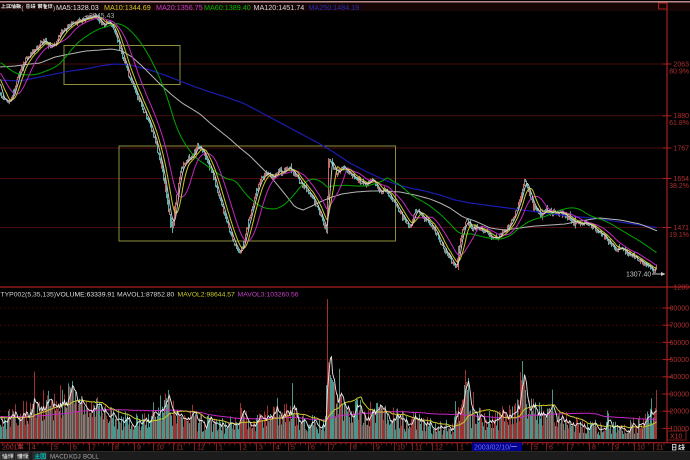  I want to click on svg-text: MA120:1451.74, so click(279, 7).